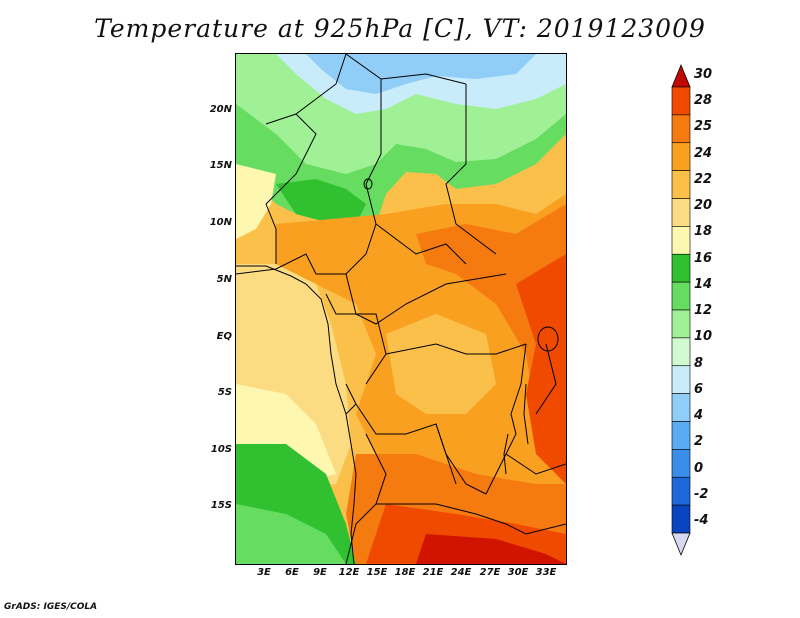 This screenshot has width=800, height=618. I want to click on field-east-red, so click(541, 369).